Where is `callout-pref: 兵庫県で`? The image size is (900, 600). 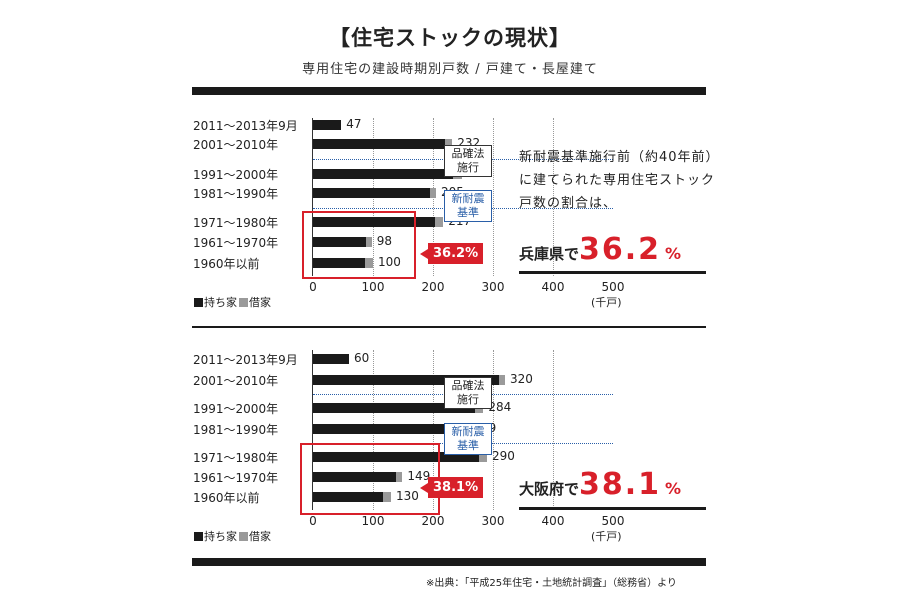 callout-pref: 兵庫県で is located at coordinates (549, 254).